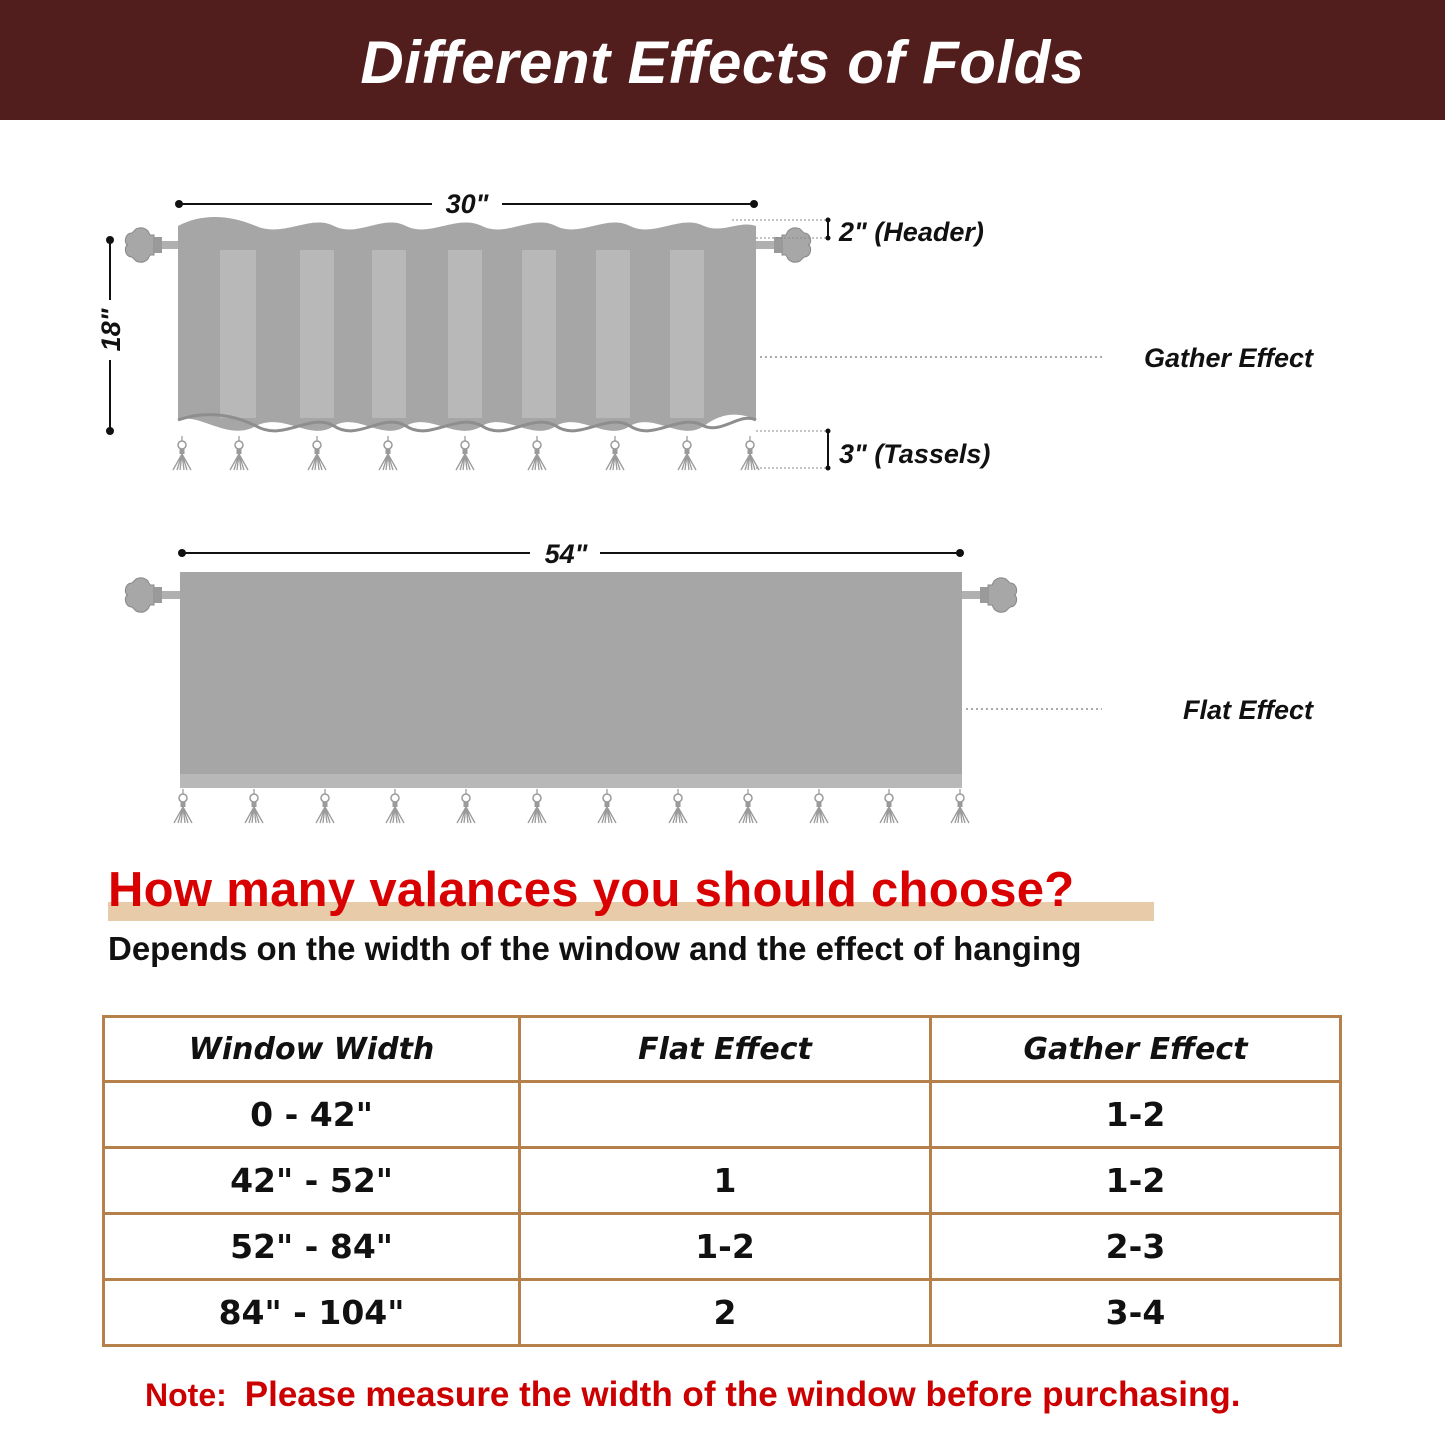  What do you see at coordinates (914, 454) in the screenshot?
I see `tassels-size-label: 3" (Tassels)` at bounding box center [914, 454].